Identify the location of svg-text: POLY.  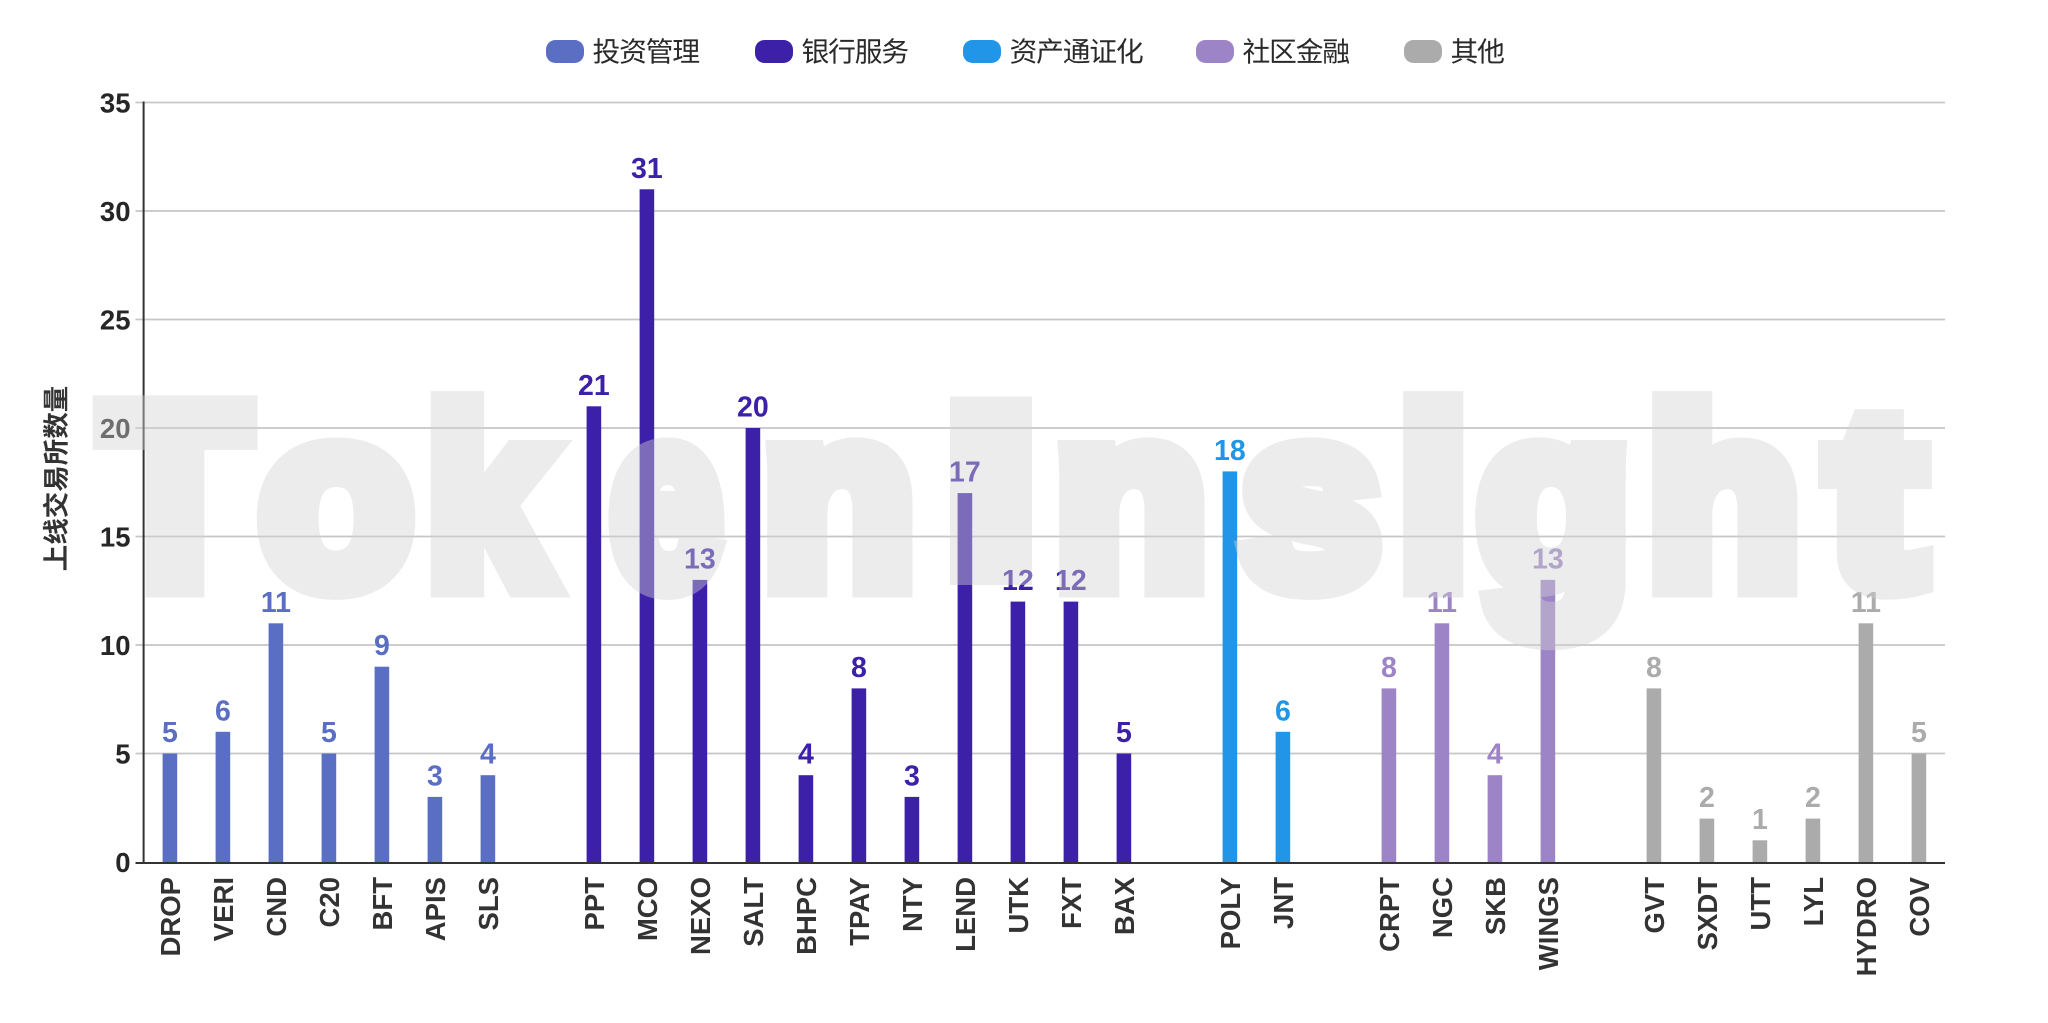
(1230, 913).